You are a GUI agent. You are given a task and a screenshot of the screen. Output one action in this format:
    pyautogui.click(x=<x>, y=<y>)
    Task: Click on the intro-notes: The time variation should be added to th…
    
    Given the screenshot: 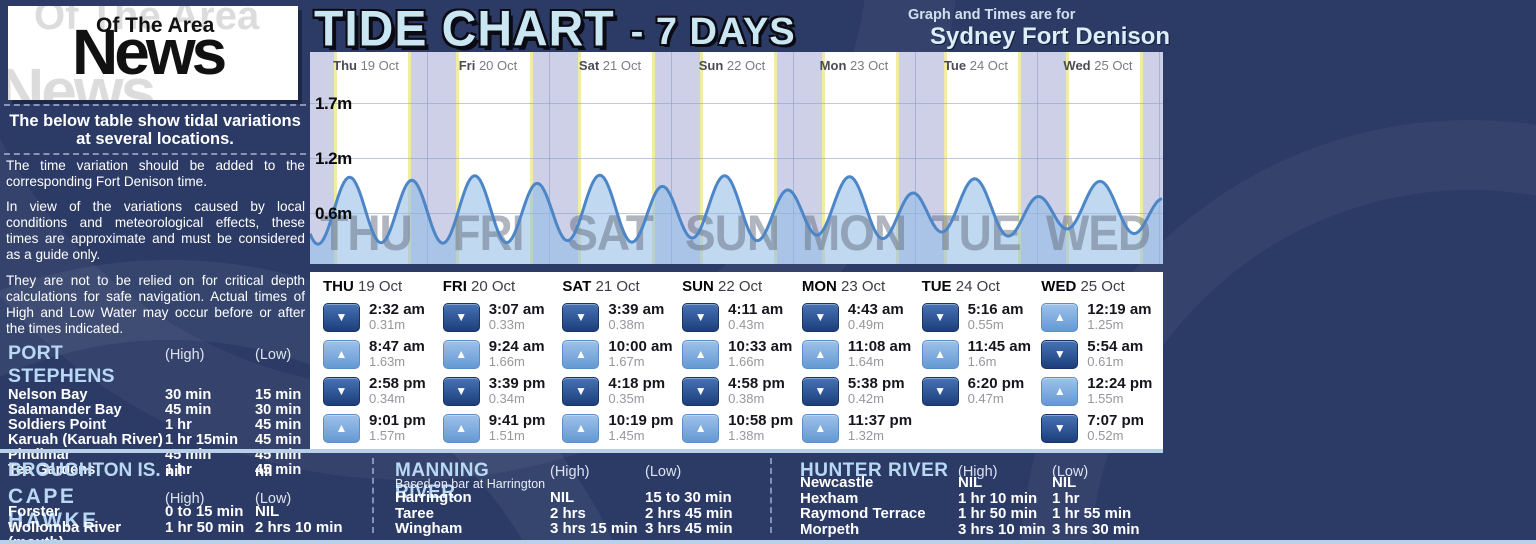 What is the action you would take?
    pyautogui.click(x=155, y=252)
    